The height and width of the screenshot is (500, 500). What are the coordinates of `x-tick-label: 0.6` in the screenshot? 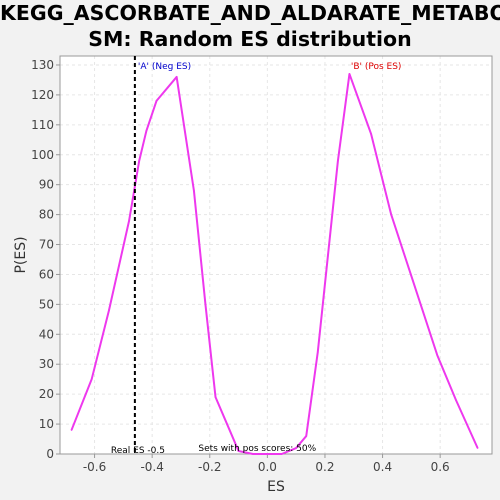 It's located at (440, 467).